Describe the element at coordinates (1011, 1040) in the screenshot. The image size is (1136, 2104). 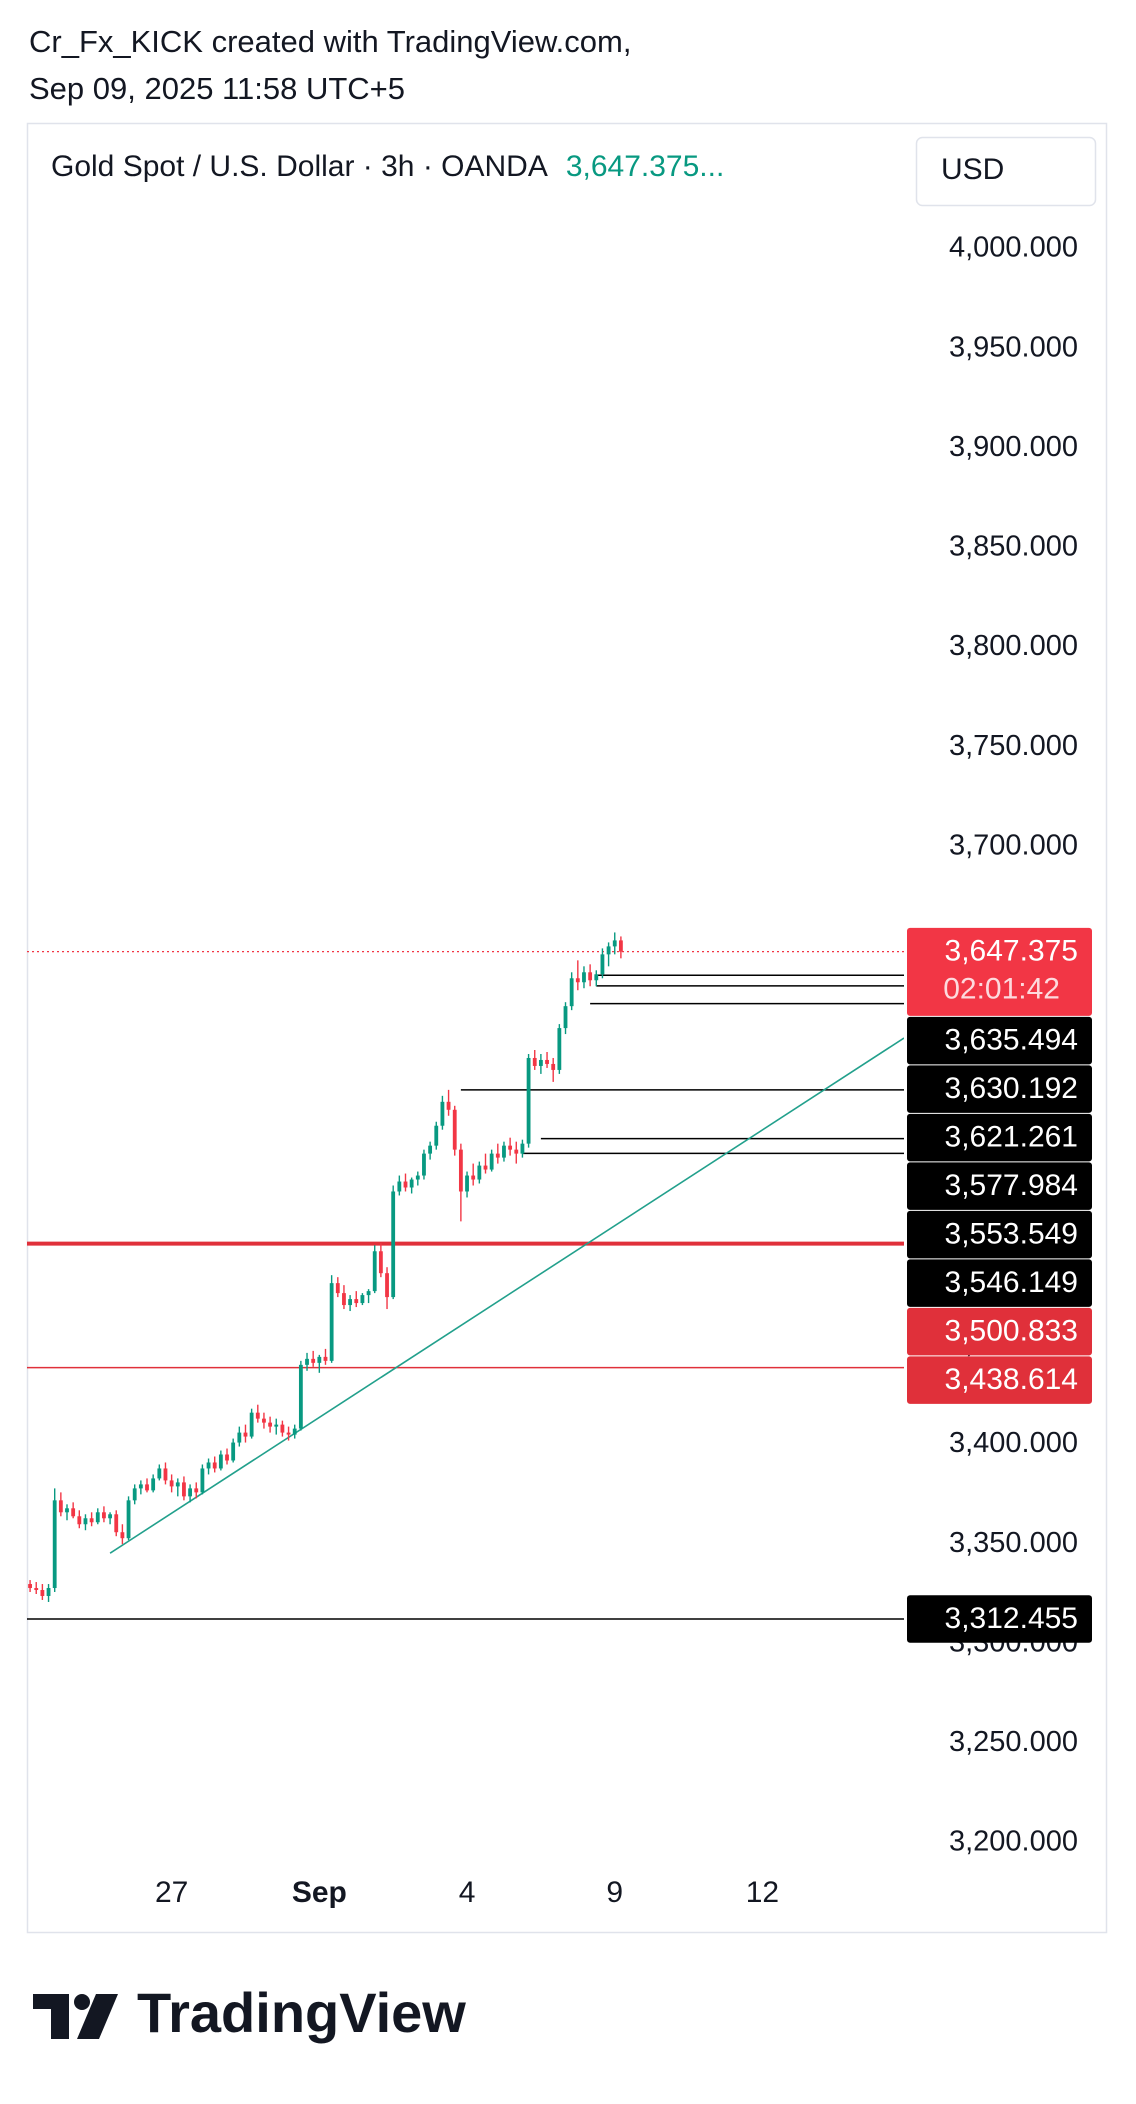
I see `price-tag-label: 3,635.494` at that location.